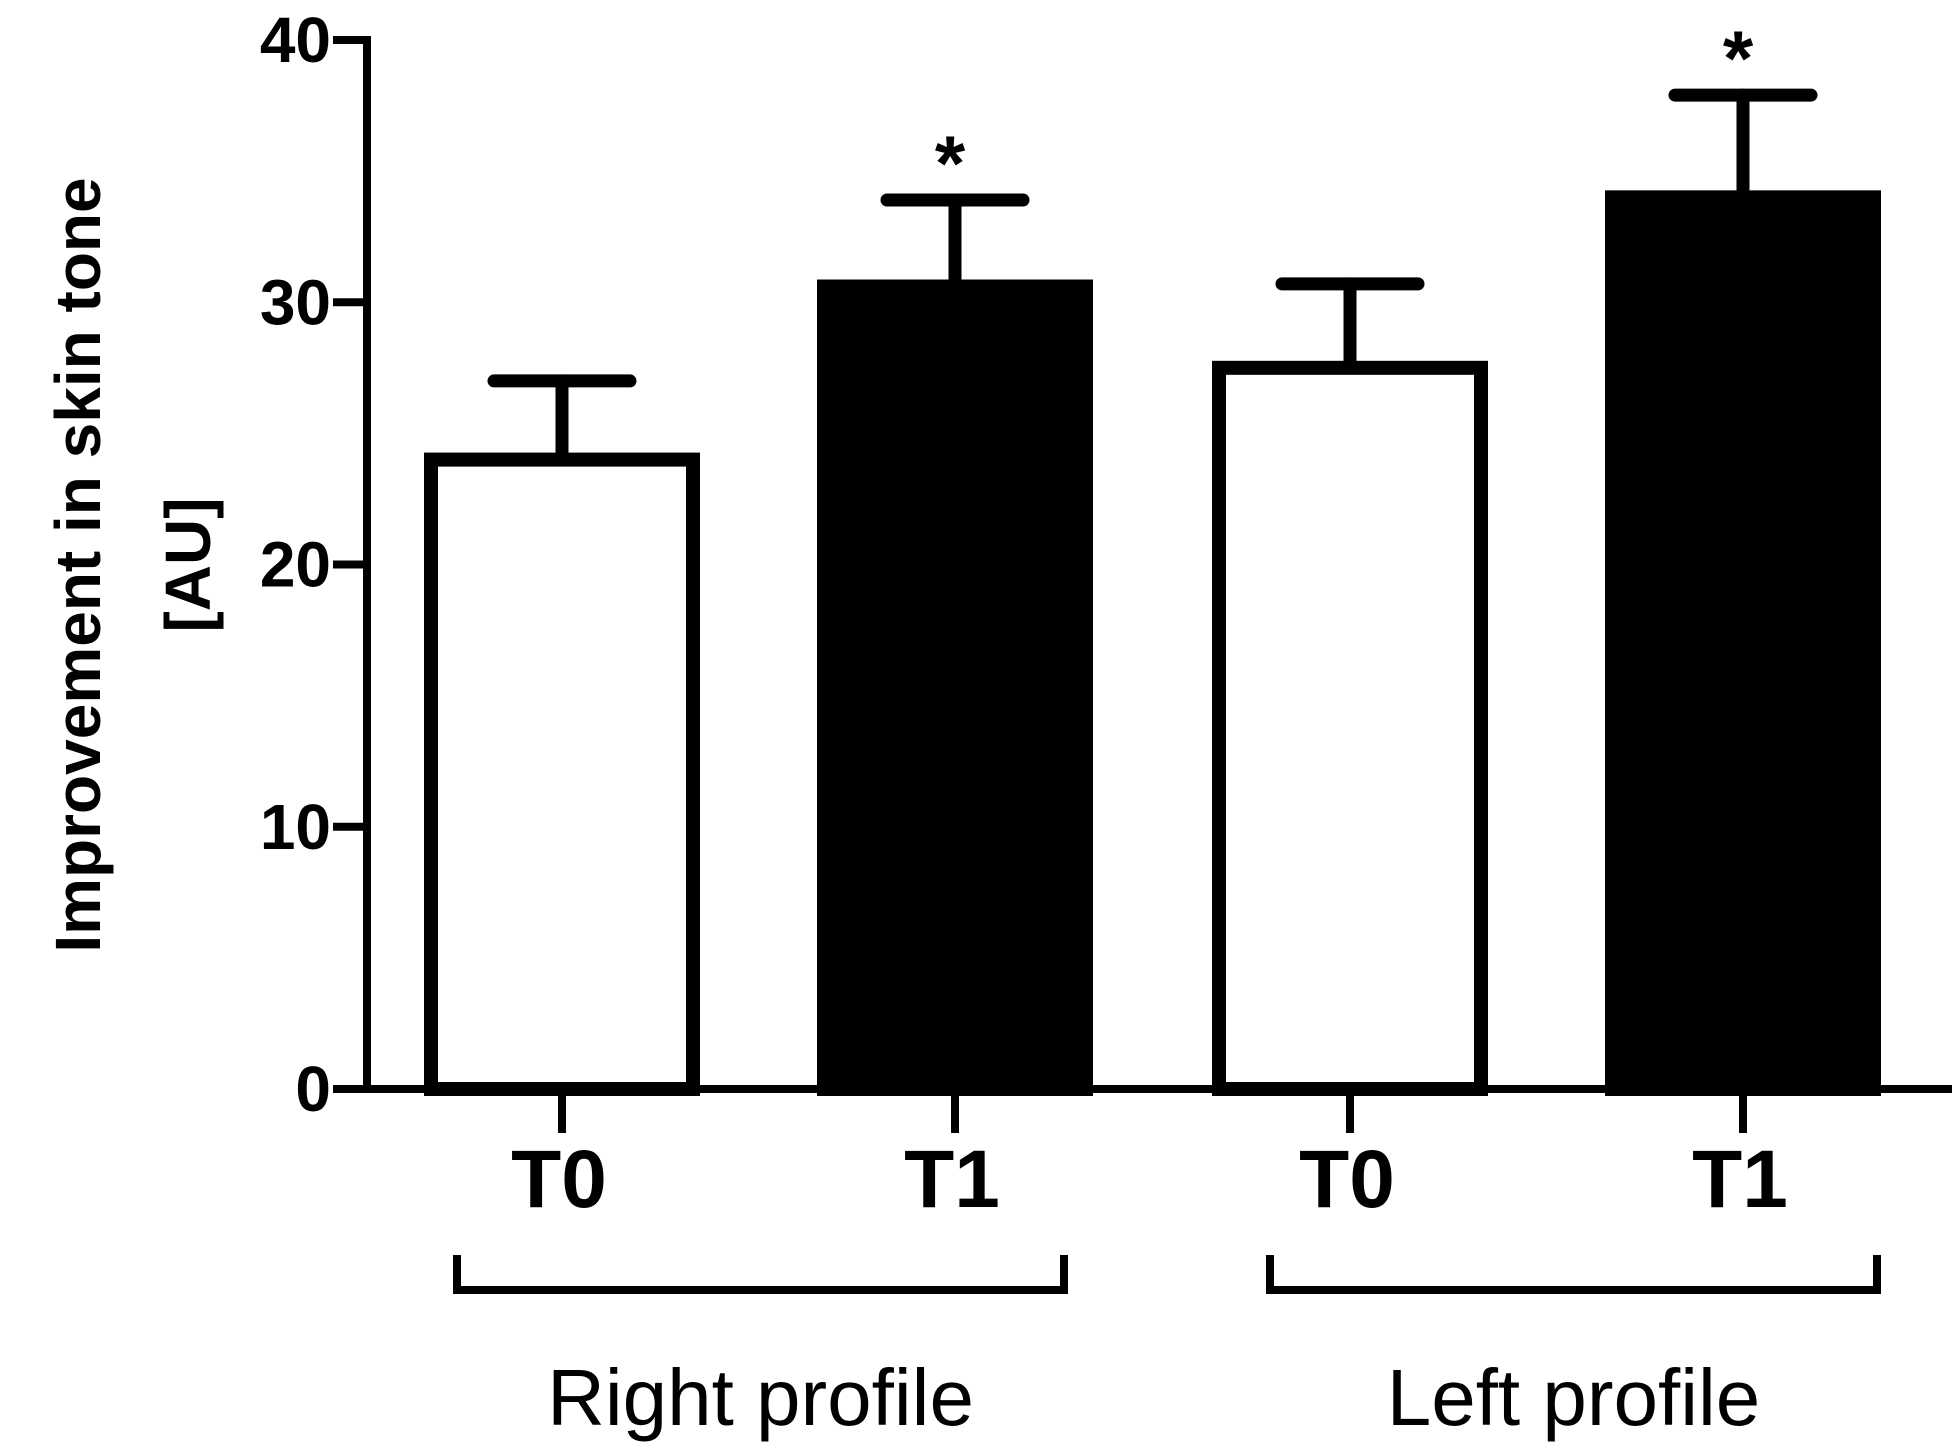  What do you see at coordinates (295, 565) in the screenshot?
I see `y-tick-label: 20` at bounding box center [295, 565].